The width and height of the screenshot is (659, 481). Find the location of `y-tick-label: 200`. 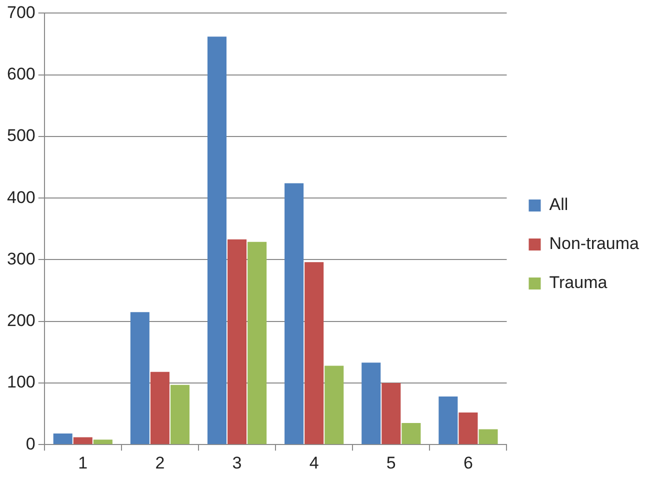

y-tick-label: 200 is located at coordinates (21, 320).